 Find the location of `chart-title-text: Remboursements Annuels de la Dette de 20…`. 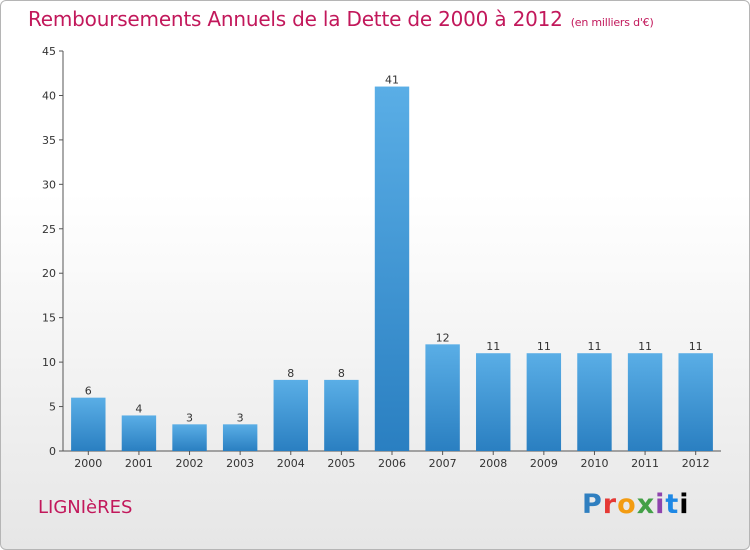

chart-title-text: Remboursements Annuels de la Dette de 20… is located at coordinates (295, 19).